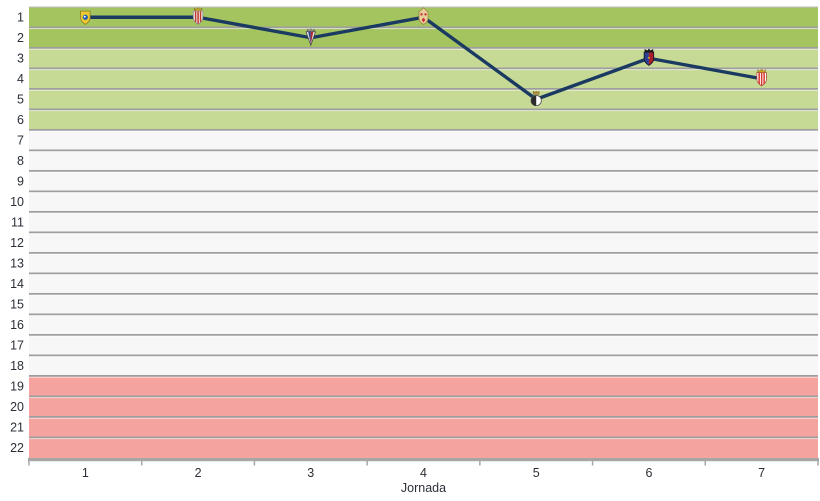  Describe the element at coordinates (17, 202) in the screenshot. I see `y-axis-label-10: 10` at that location.